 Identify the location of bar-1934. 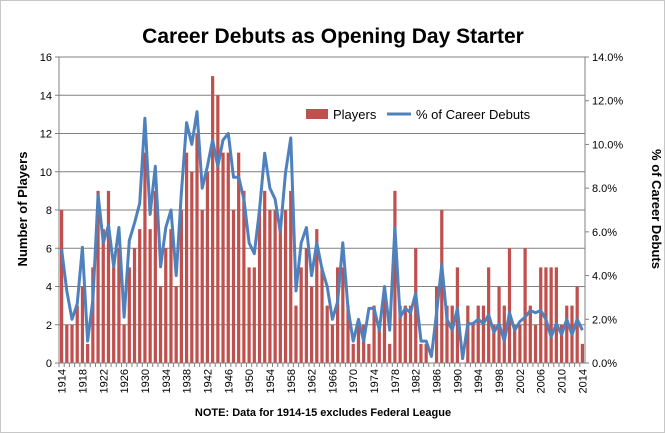
(166, 305).